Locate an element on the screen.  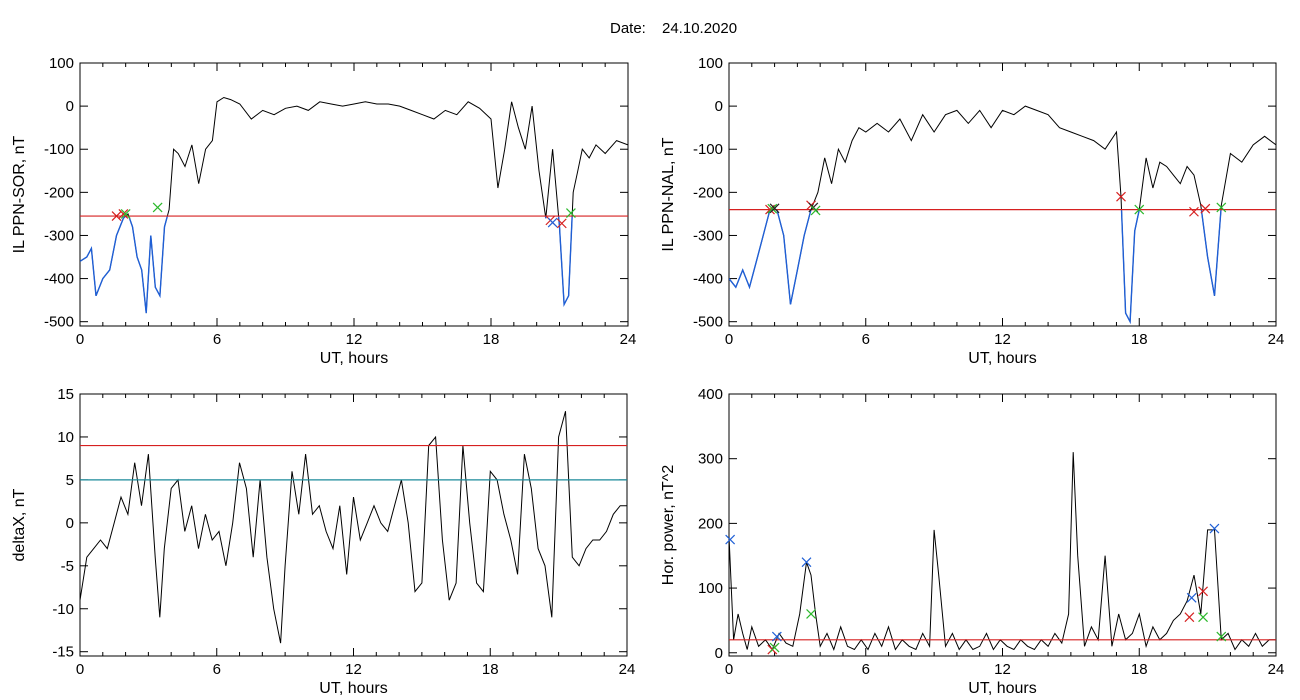
title-date: 24.10.2020 is located at coordinates (699, 28).